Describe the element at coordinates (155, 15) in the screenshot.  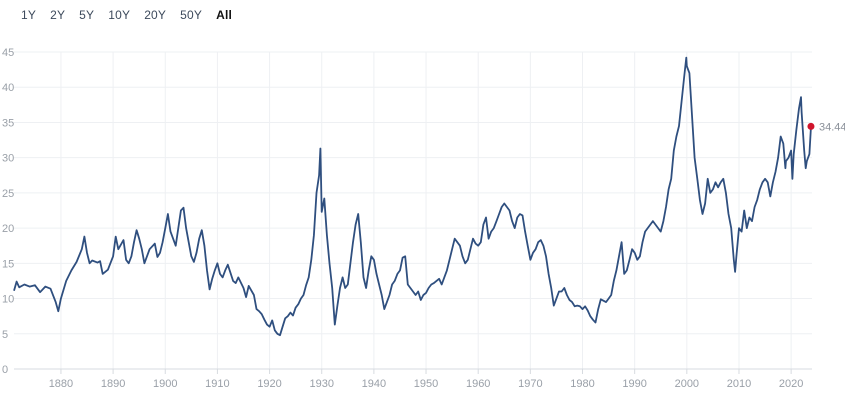
I see `range-button-20y: 20Y` at that location.